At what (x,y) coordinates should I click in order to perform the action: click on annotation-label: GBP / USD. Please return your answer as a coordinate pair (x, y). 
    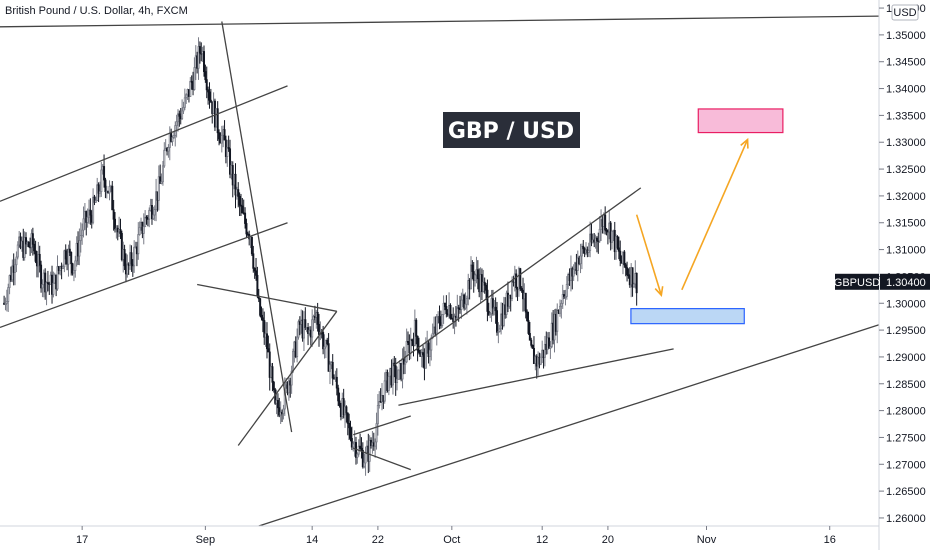
    Looking at the image, I should click on (511, 130).